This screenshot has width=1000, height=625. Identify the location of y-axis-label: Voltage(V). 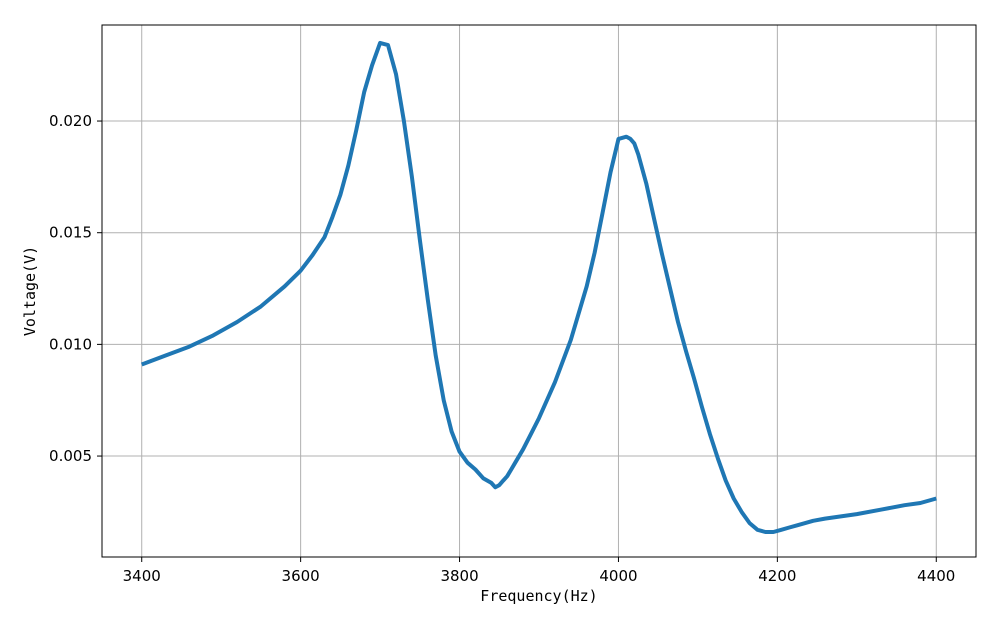
(30, 291).